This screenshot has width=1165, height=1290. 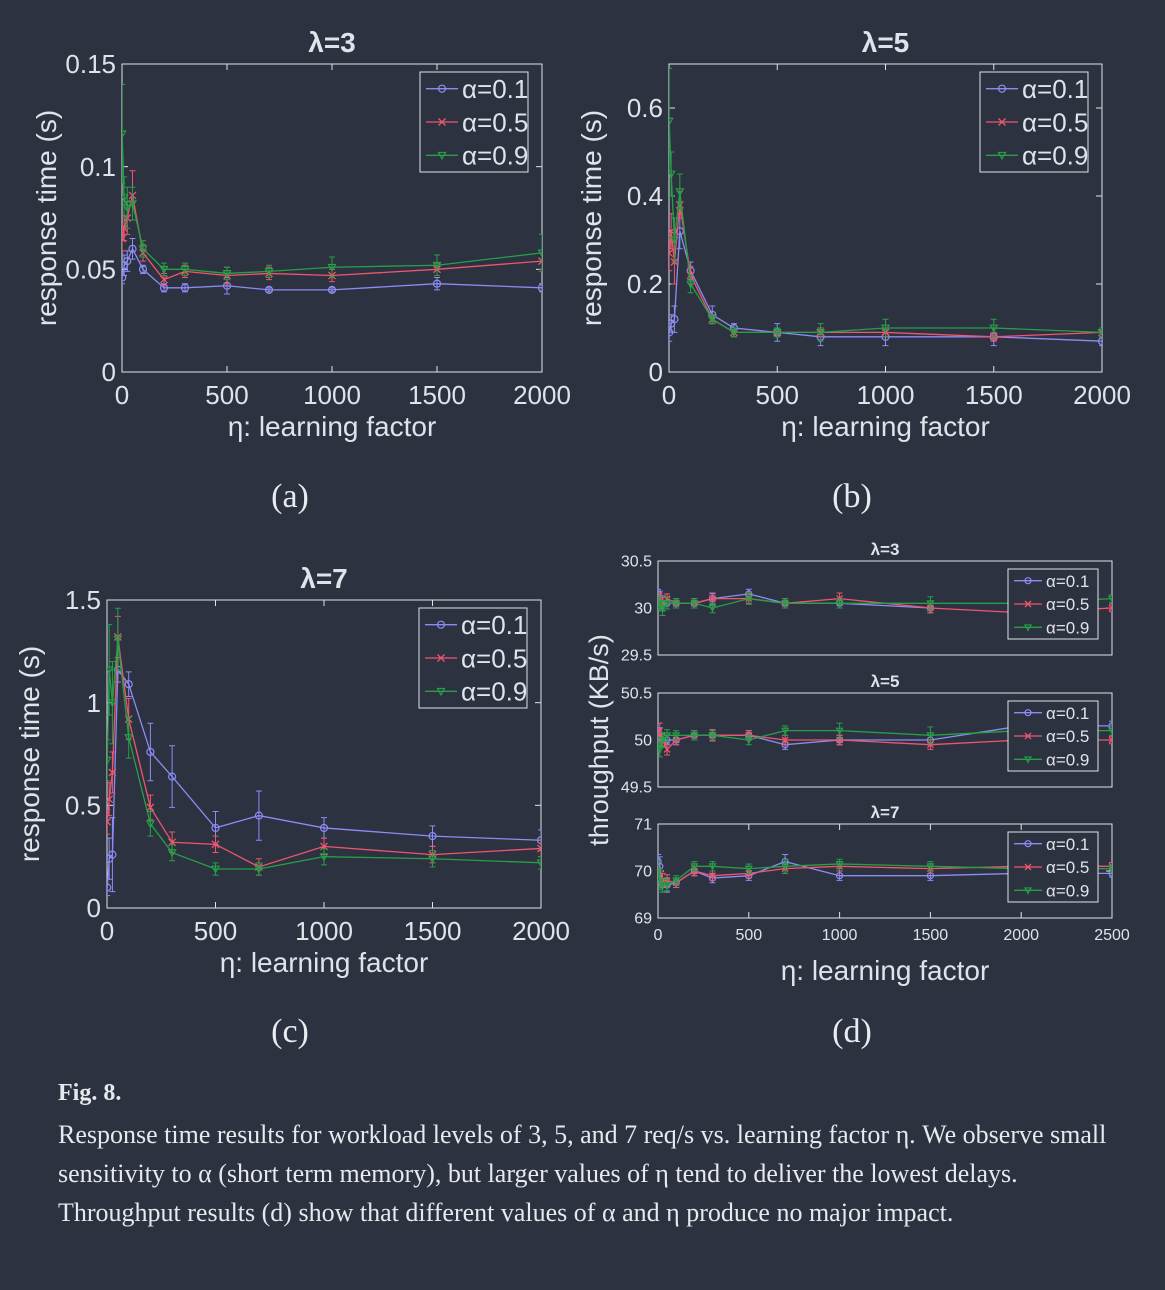 I want to click on panel-d-sub1-title: λ=3, so click(x=885, y=549).